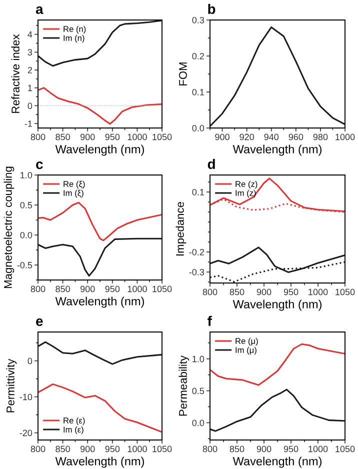 Image resolution: width=358 pixels, height=469 pixels. Describe the element at coordinates (26, 433) in the screenshot. I see `y-tick-label: -20` at that location.